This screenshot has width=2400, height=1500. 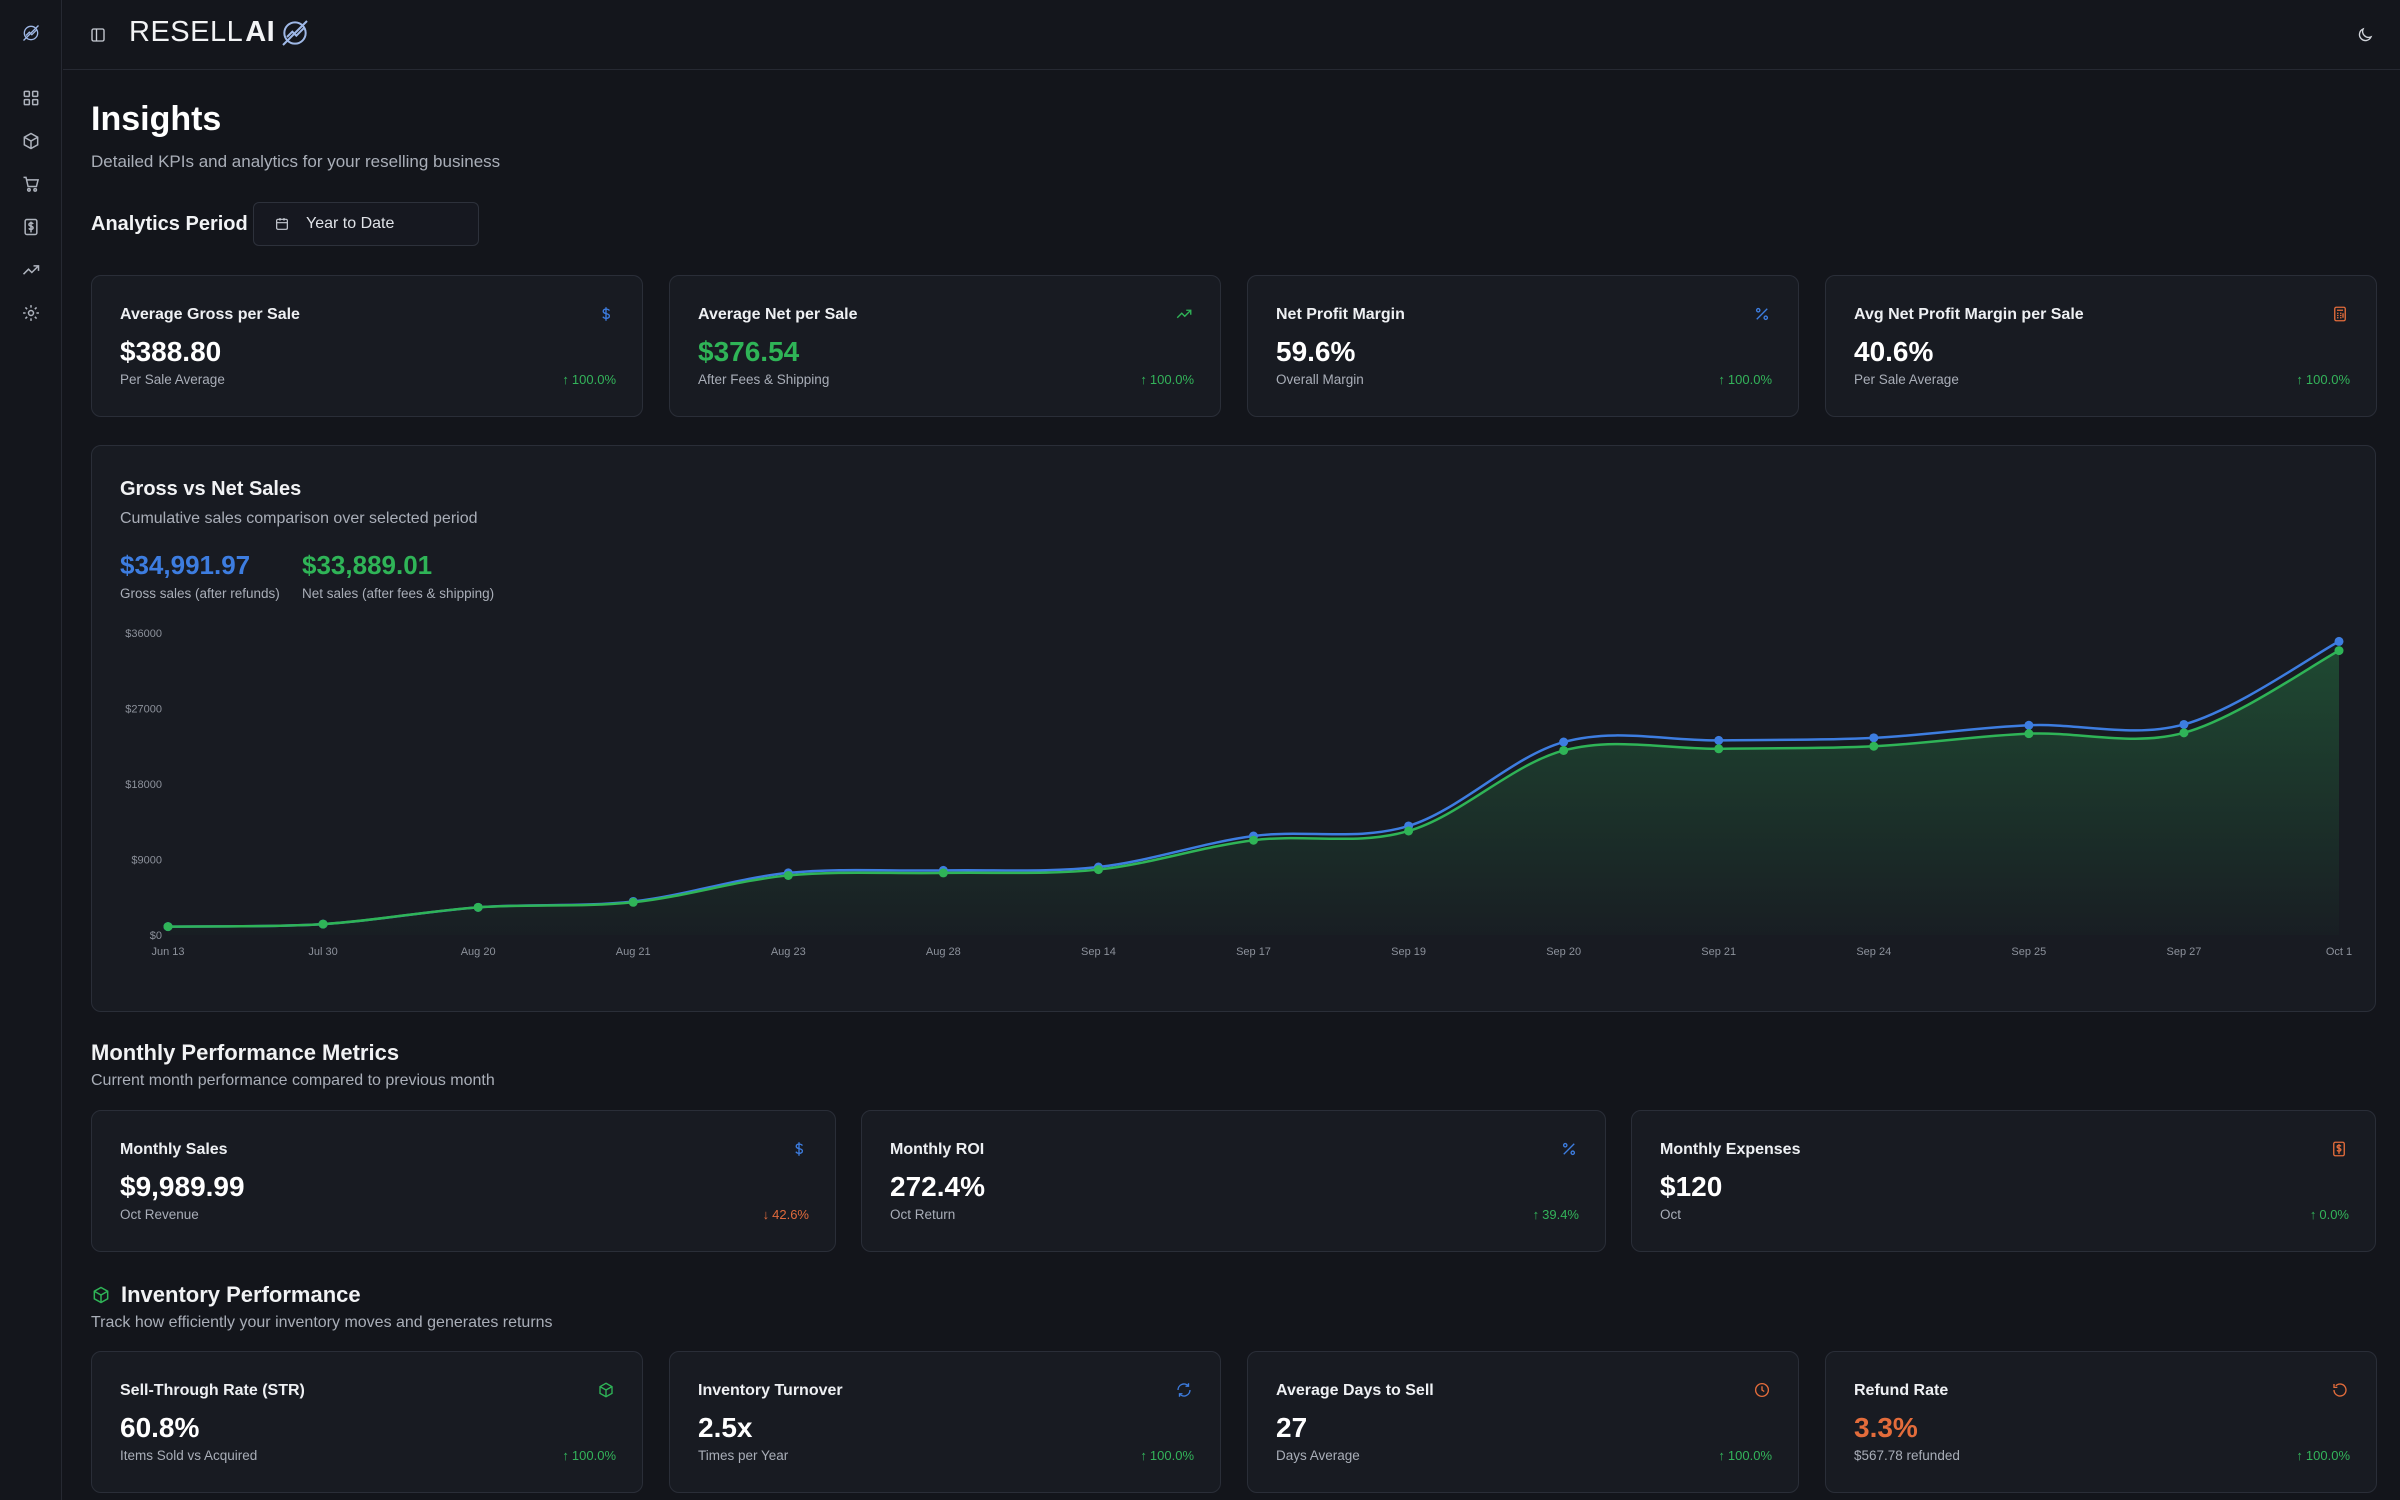 I want to click on sidebar-item-inventory, so click(x=31, y=141).